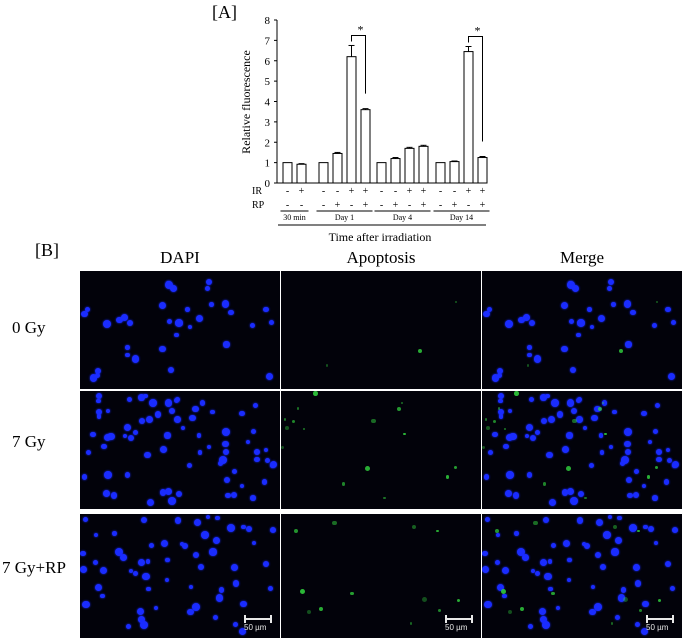  I want to click on panel-a-label: [A], so click(224, 12).